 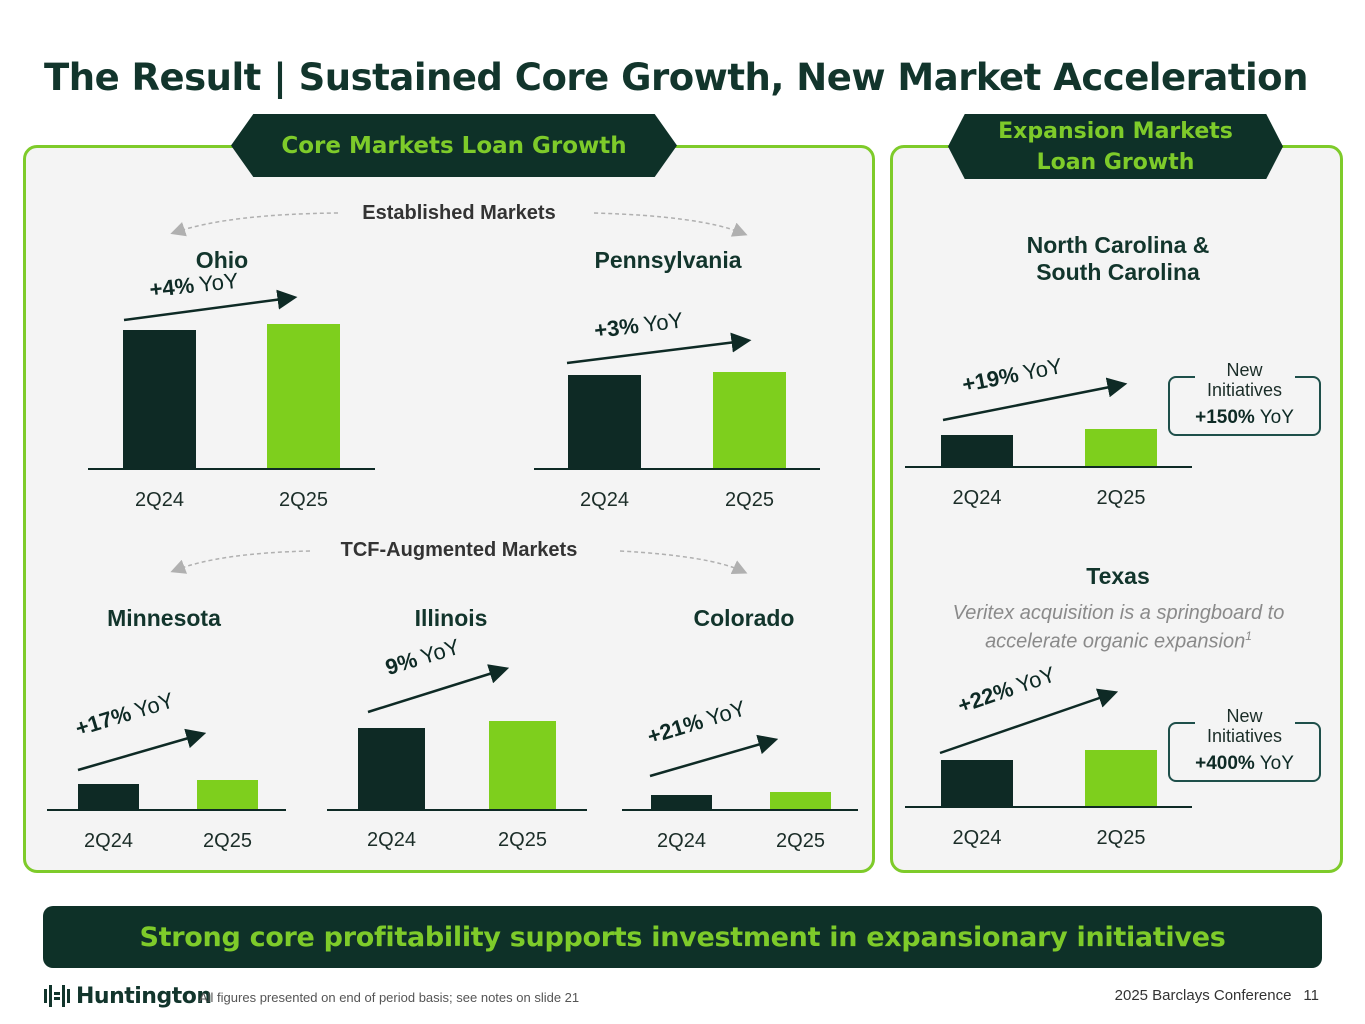 I want to click on ohio-tick-label: 2Q24, so click(x=159, y=500).